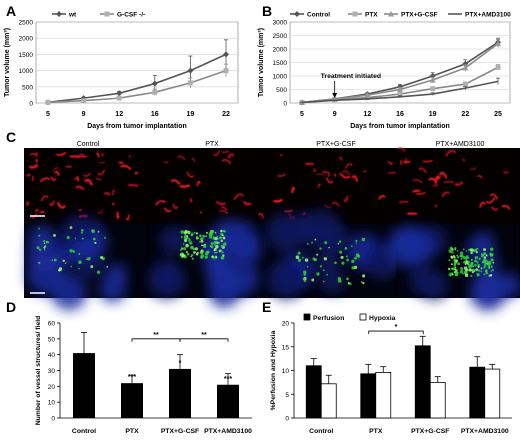 The width and height of the screenshot is (520, 443). What do you see at coordinates (156, 335) in the screenshot?
I see `bracket-label: **` at bounding box center [156, 335].